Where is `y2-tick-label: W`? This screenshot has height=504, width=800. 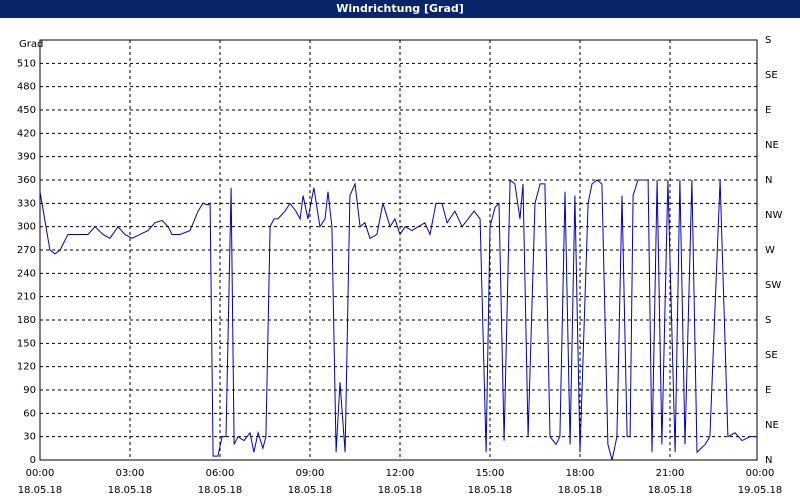
y2-tick-label: W is located at coordinates (770, 250).